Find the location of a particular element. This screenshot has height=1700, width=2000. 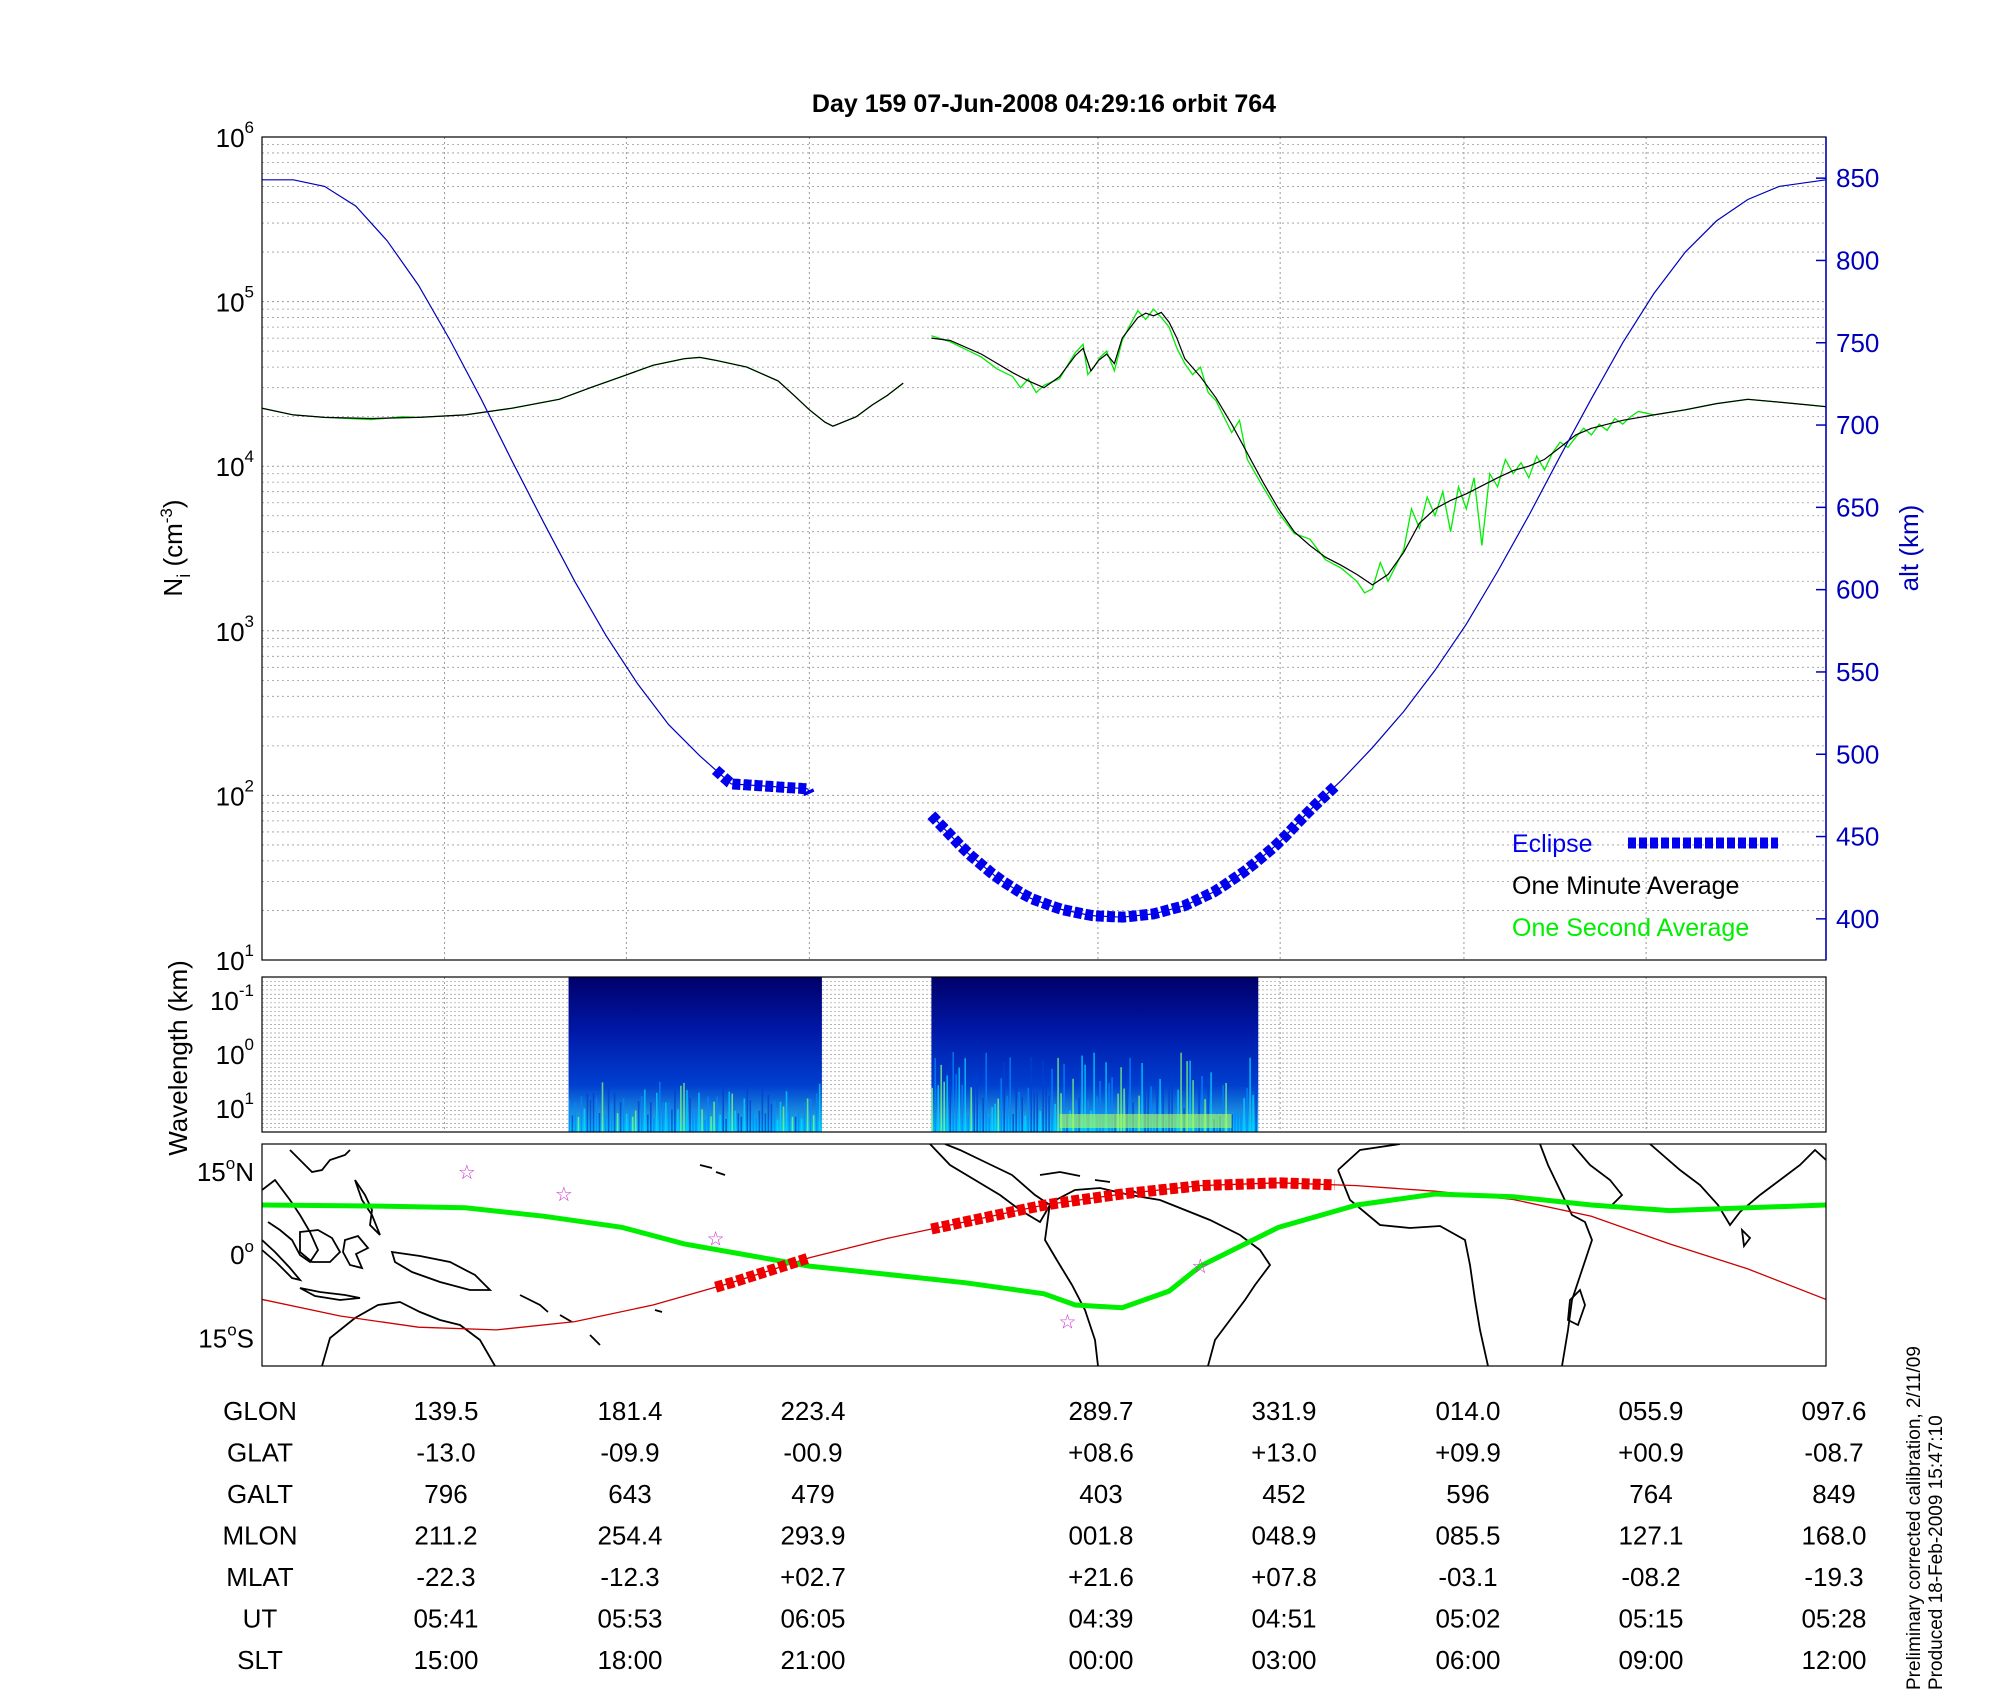

table-cell: 168.0 is located at coordinates (1833, 1536).